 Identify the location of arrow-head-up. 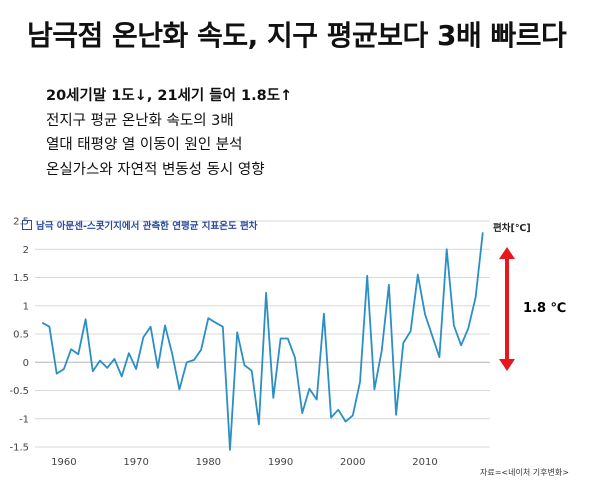
(507, 253).